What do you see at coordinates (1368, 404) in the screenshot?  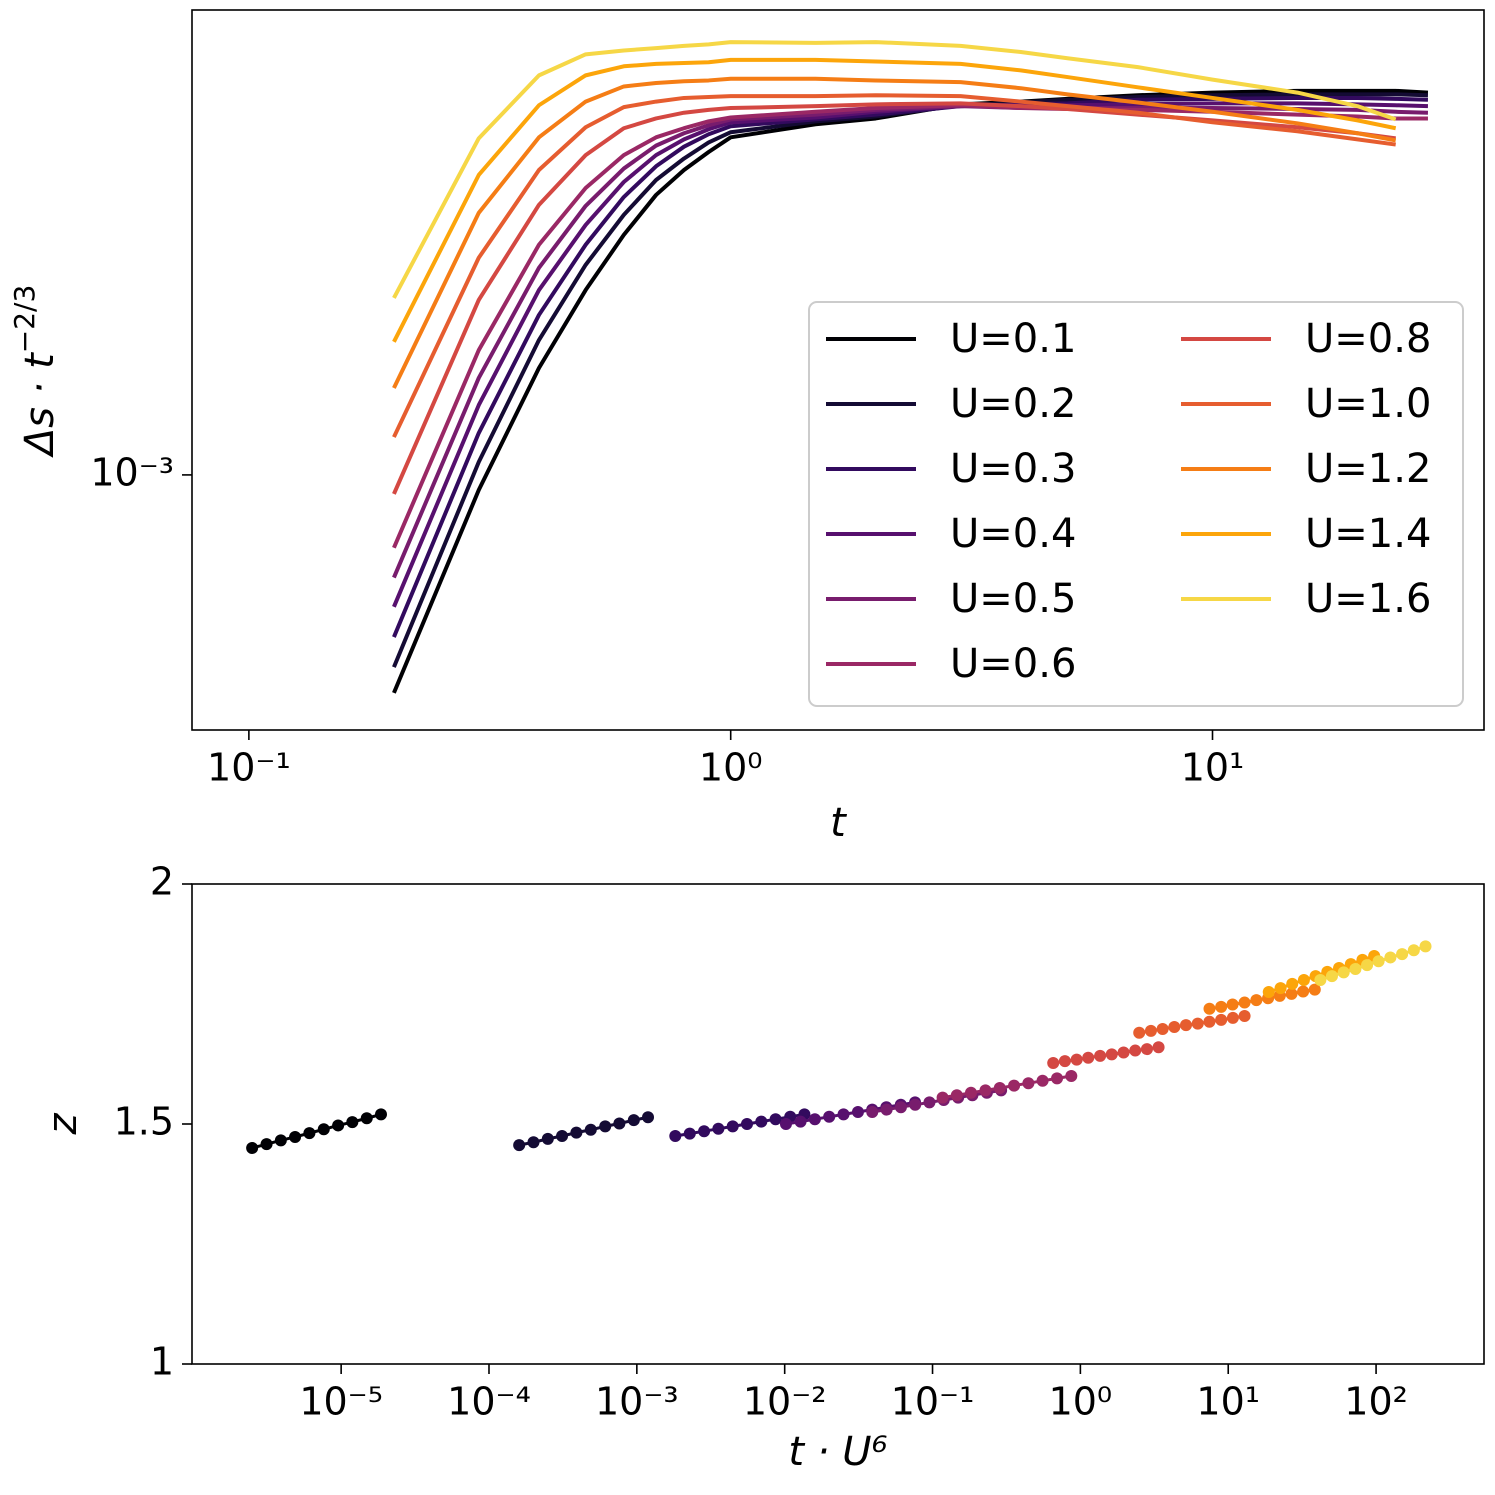 I see `legend-label: U=1.0` at bounding box center [1368, 404].